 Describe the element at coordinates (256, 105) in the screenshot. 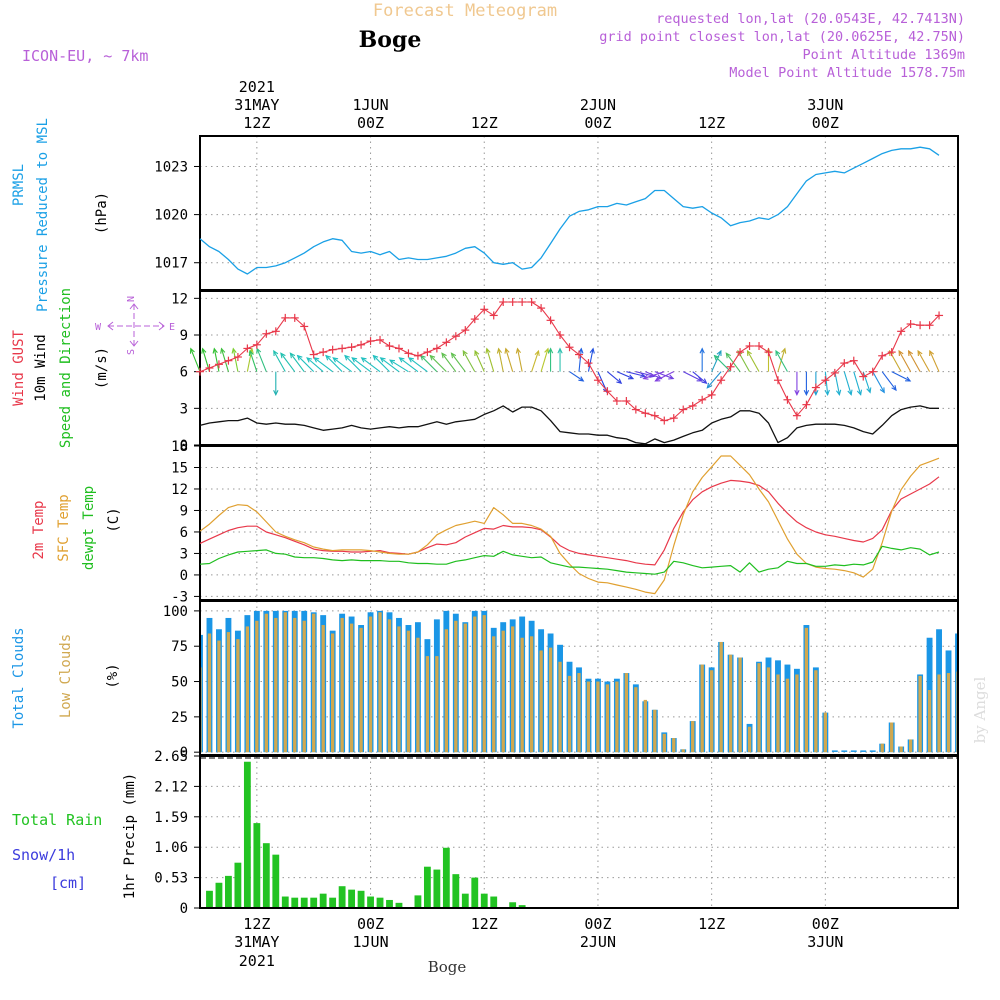

I see `svg-text: 31MAY` at that location.